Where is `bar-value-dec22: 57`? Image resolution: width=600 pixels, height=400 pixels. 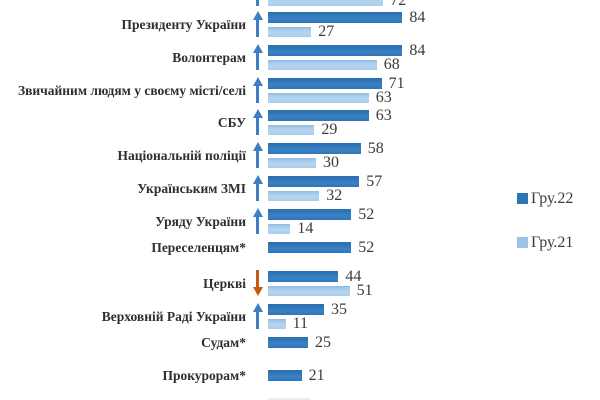 bar-value-dec22: 57 is located at coordinates (374, 181).